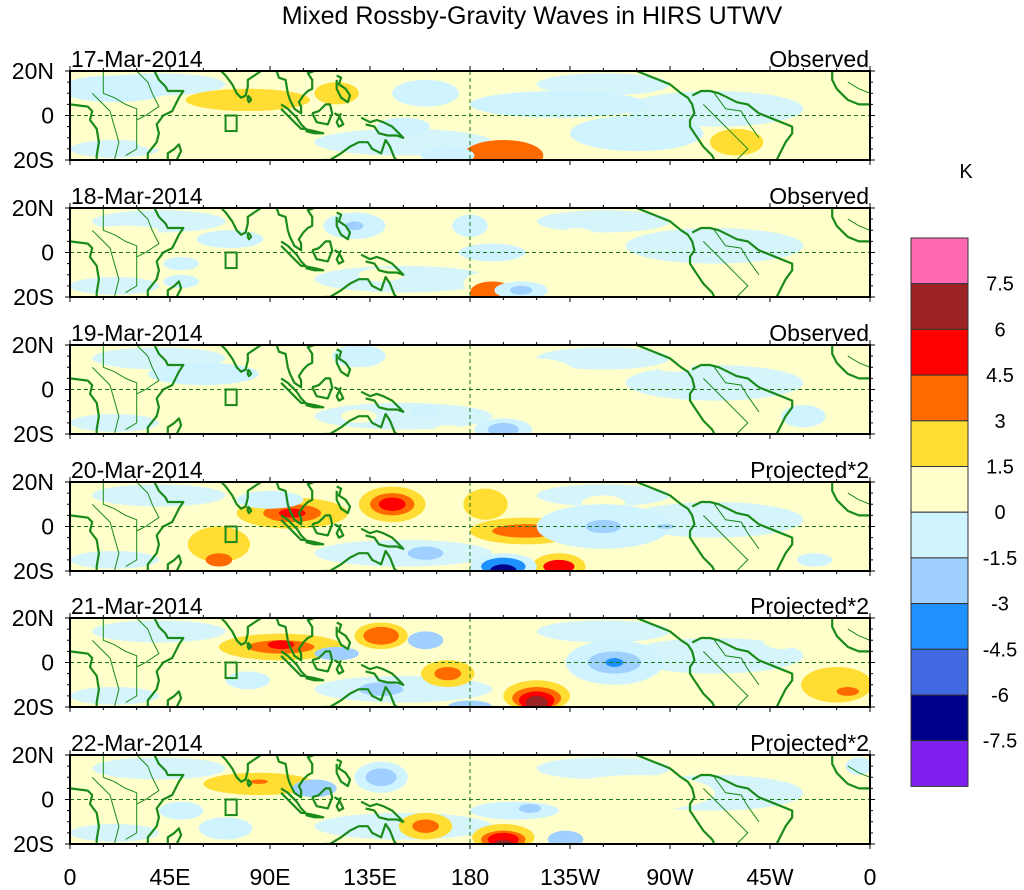 This screenshot has width=1024, height=890. I want to click on x-tick-label: 90W, so click(670, 877).